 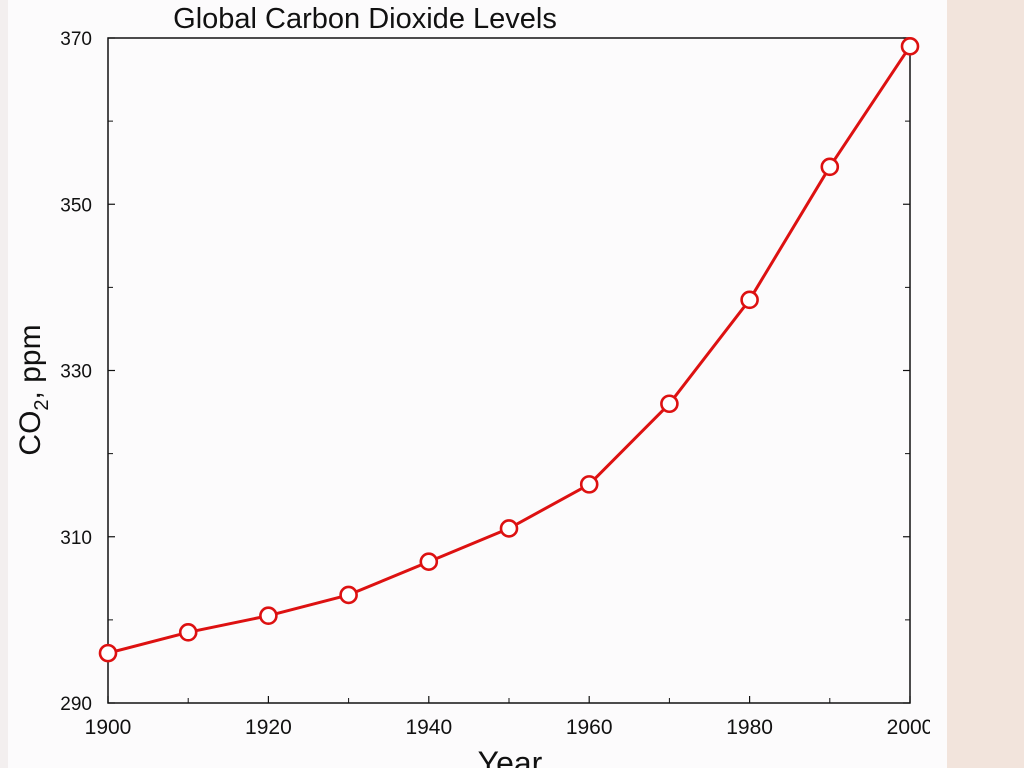 I want to click on y-tick-label: 310, so click(x=76, y=538).